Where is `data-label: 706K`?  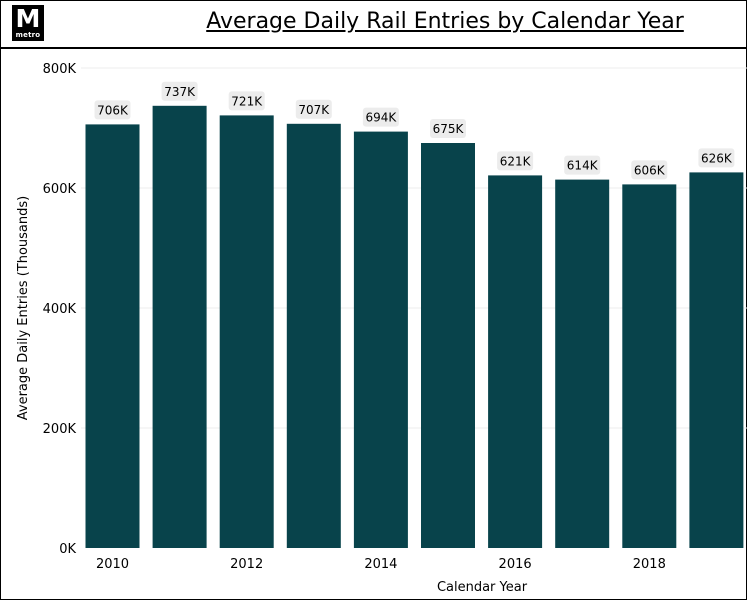
data-label: 706K is located at coordinates (113, 110).